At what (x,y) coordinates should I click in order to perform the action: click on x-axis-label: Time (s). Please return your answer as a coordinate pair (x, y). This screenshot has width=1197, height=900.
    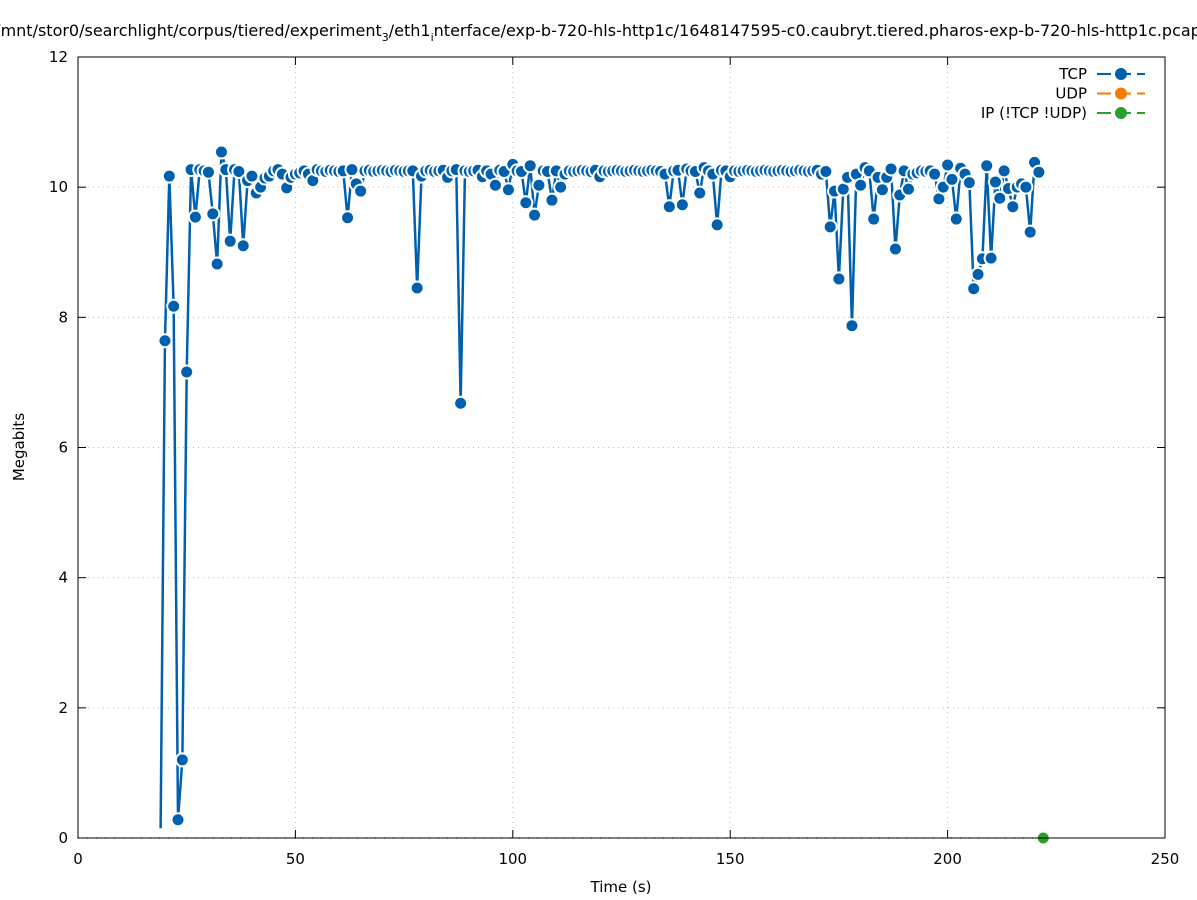
    Looking at the image, I should click on (621, 887).